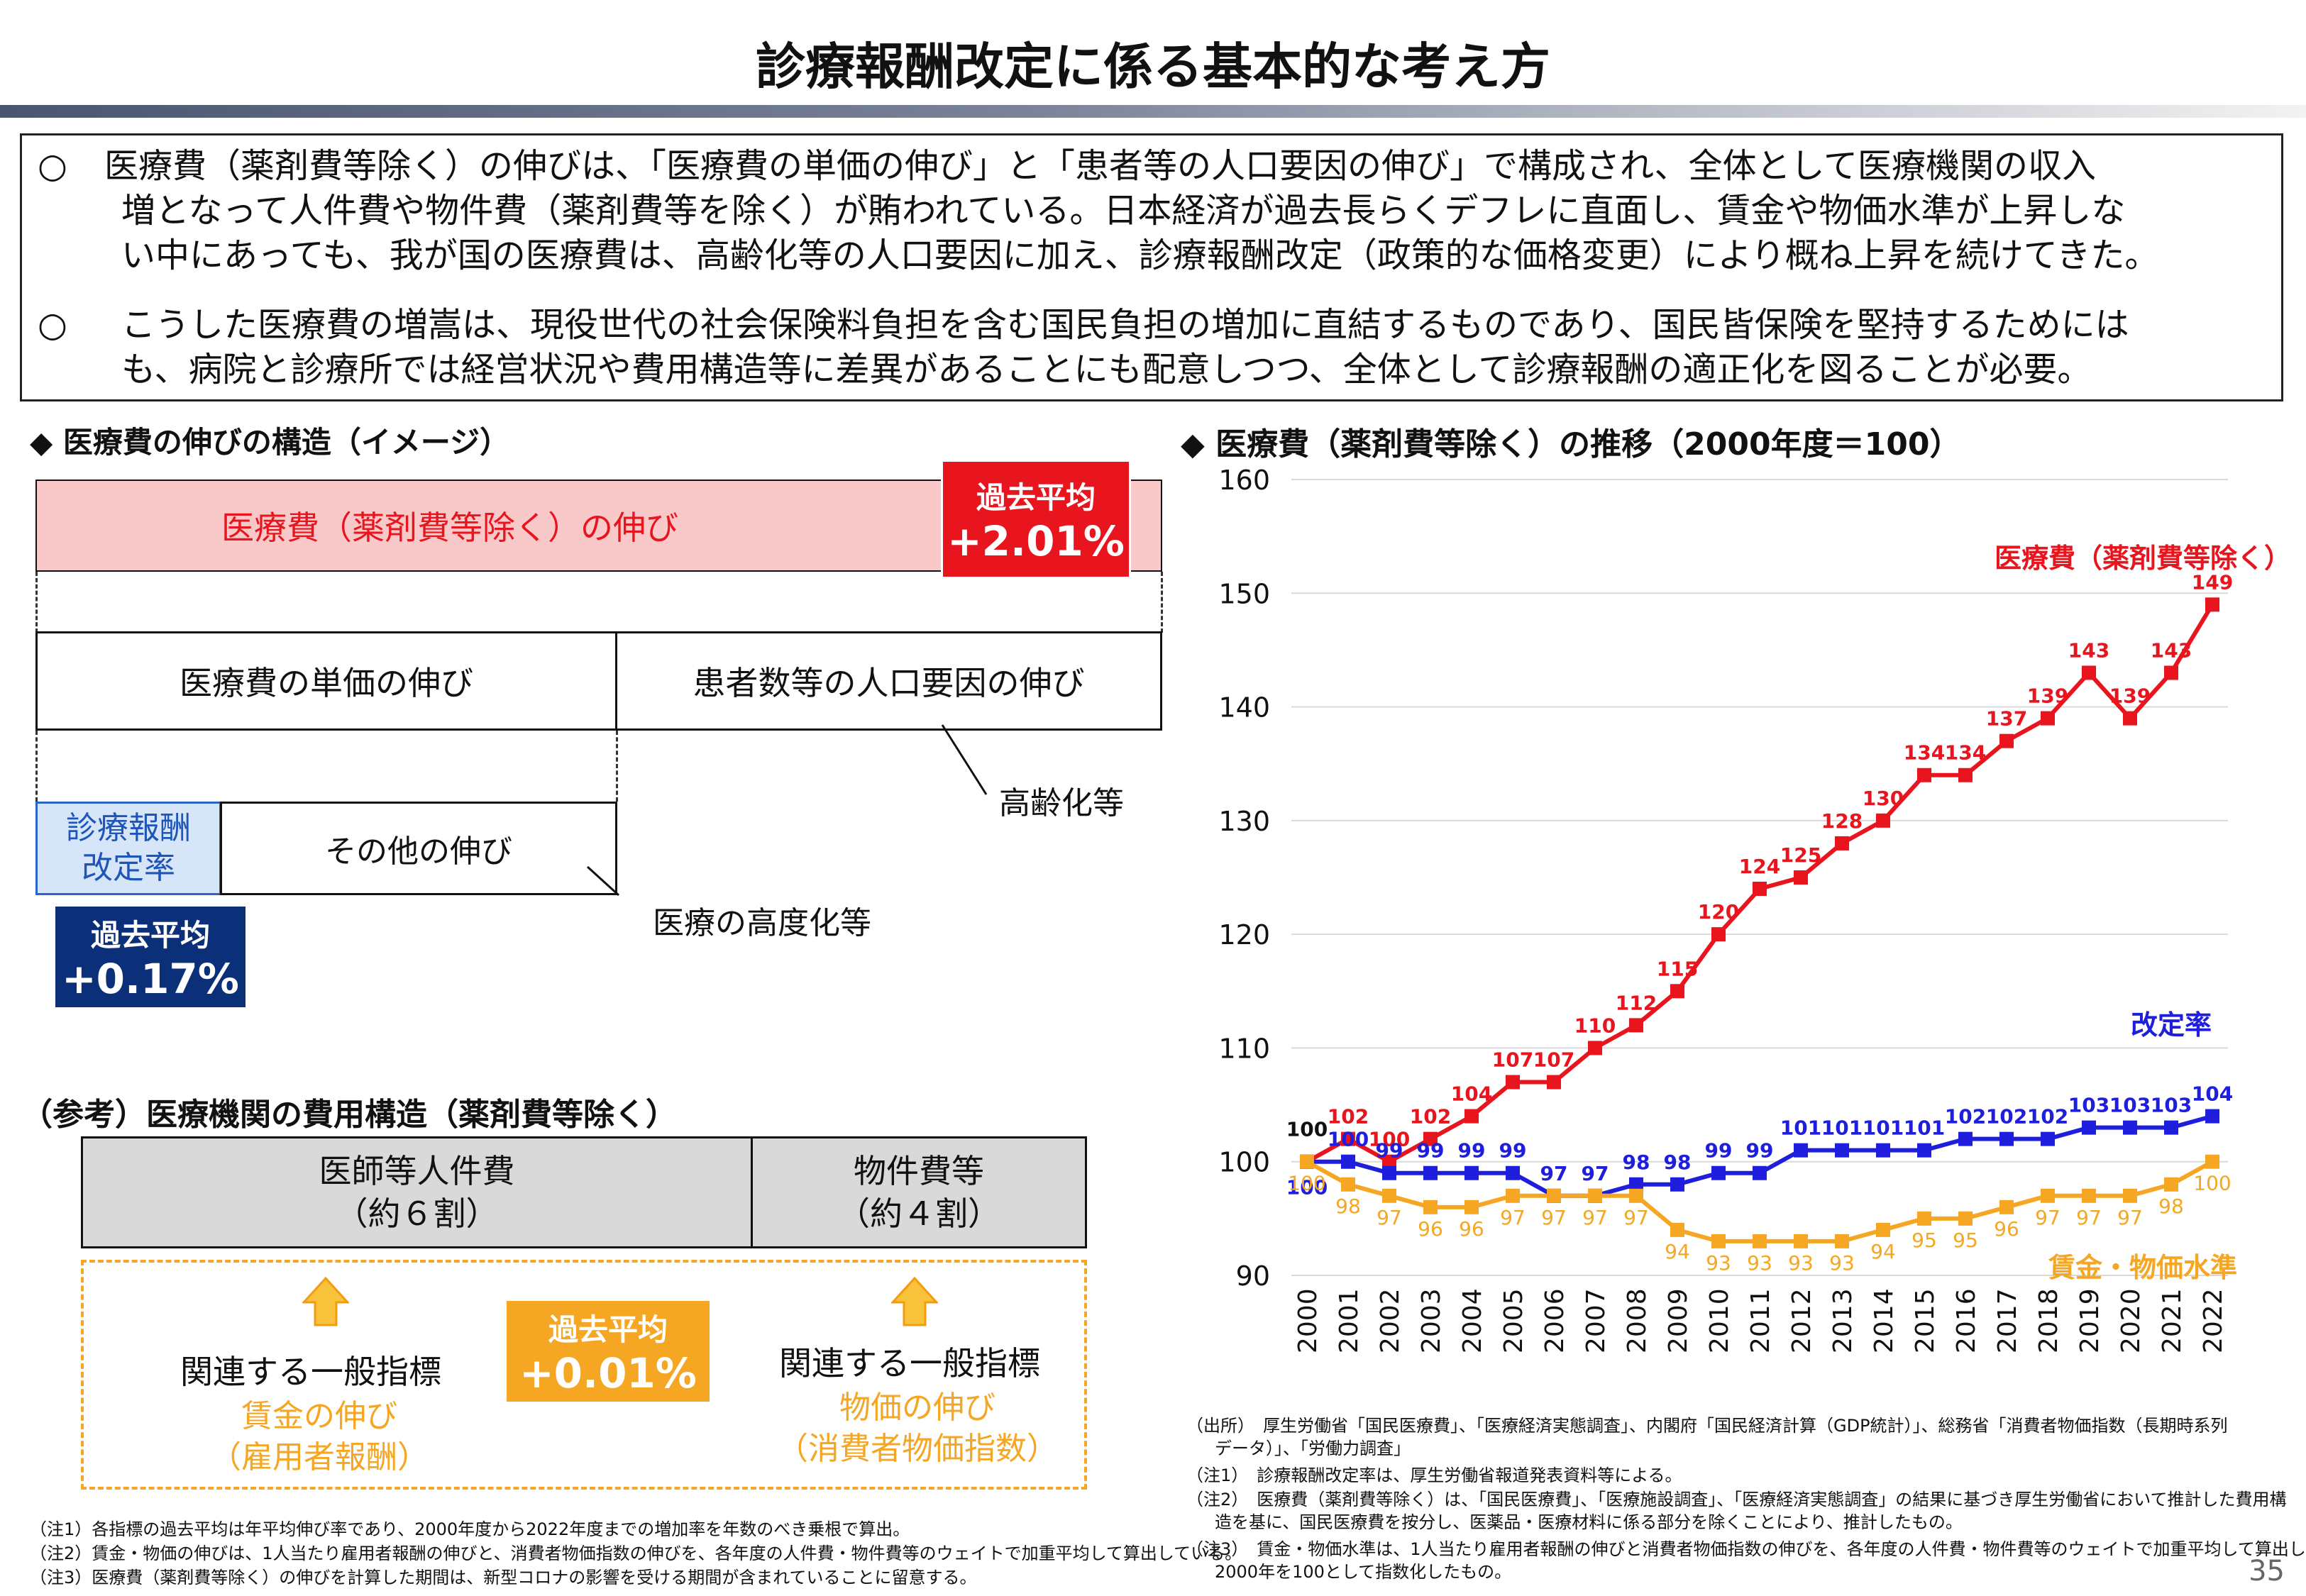  Describe the element at coordinates (2006, 719) in the screenshot. I see `data-label: 137` at that location.